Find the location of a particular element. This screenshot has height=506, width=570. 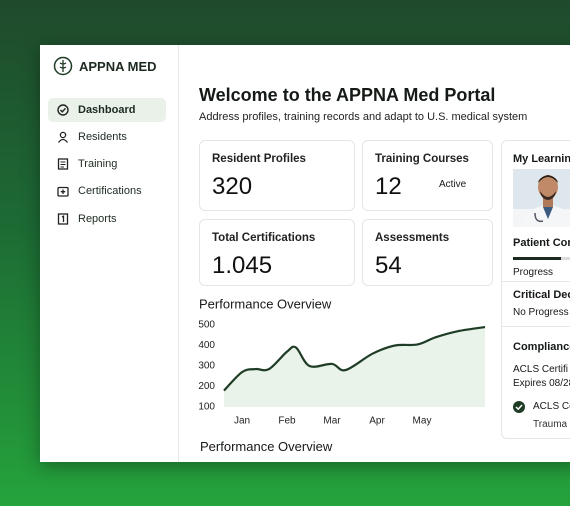

nav-label: Reports is located at coordinates (97, 219).